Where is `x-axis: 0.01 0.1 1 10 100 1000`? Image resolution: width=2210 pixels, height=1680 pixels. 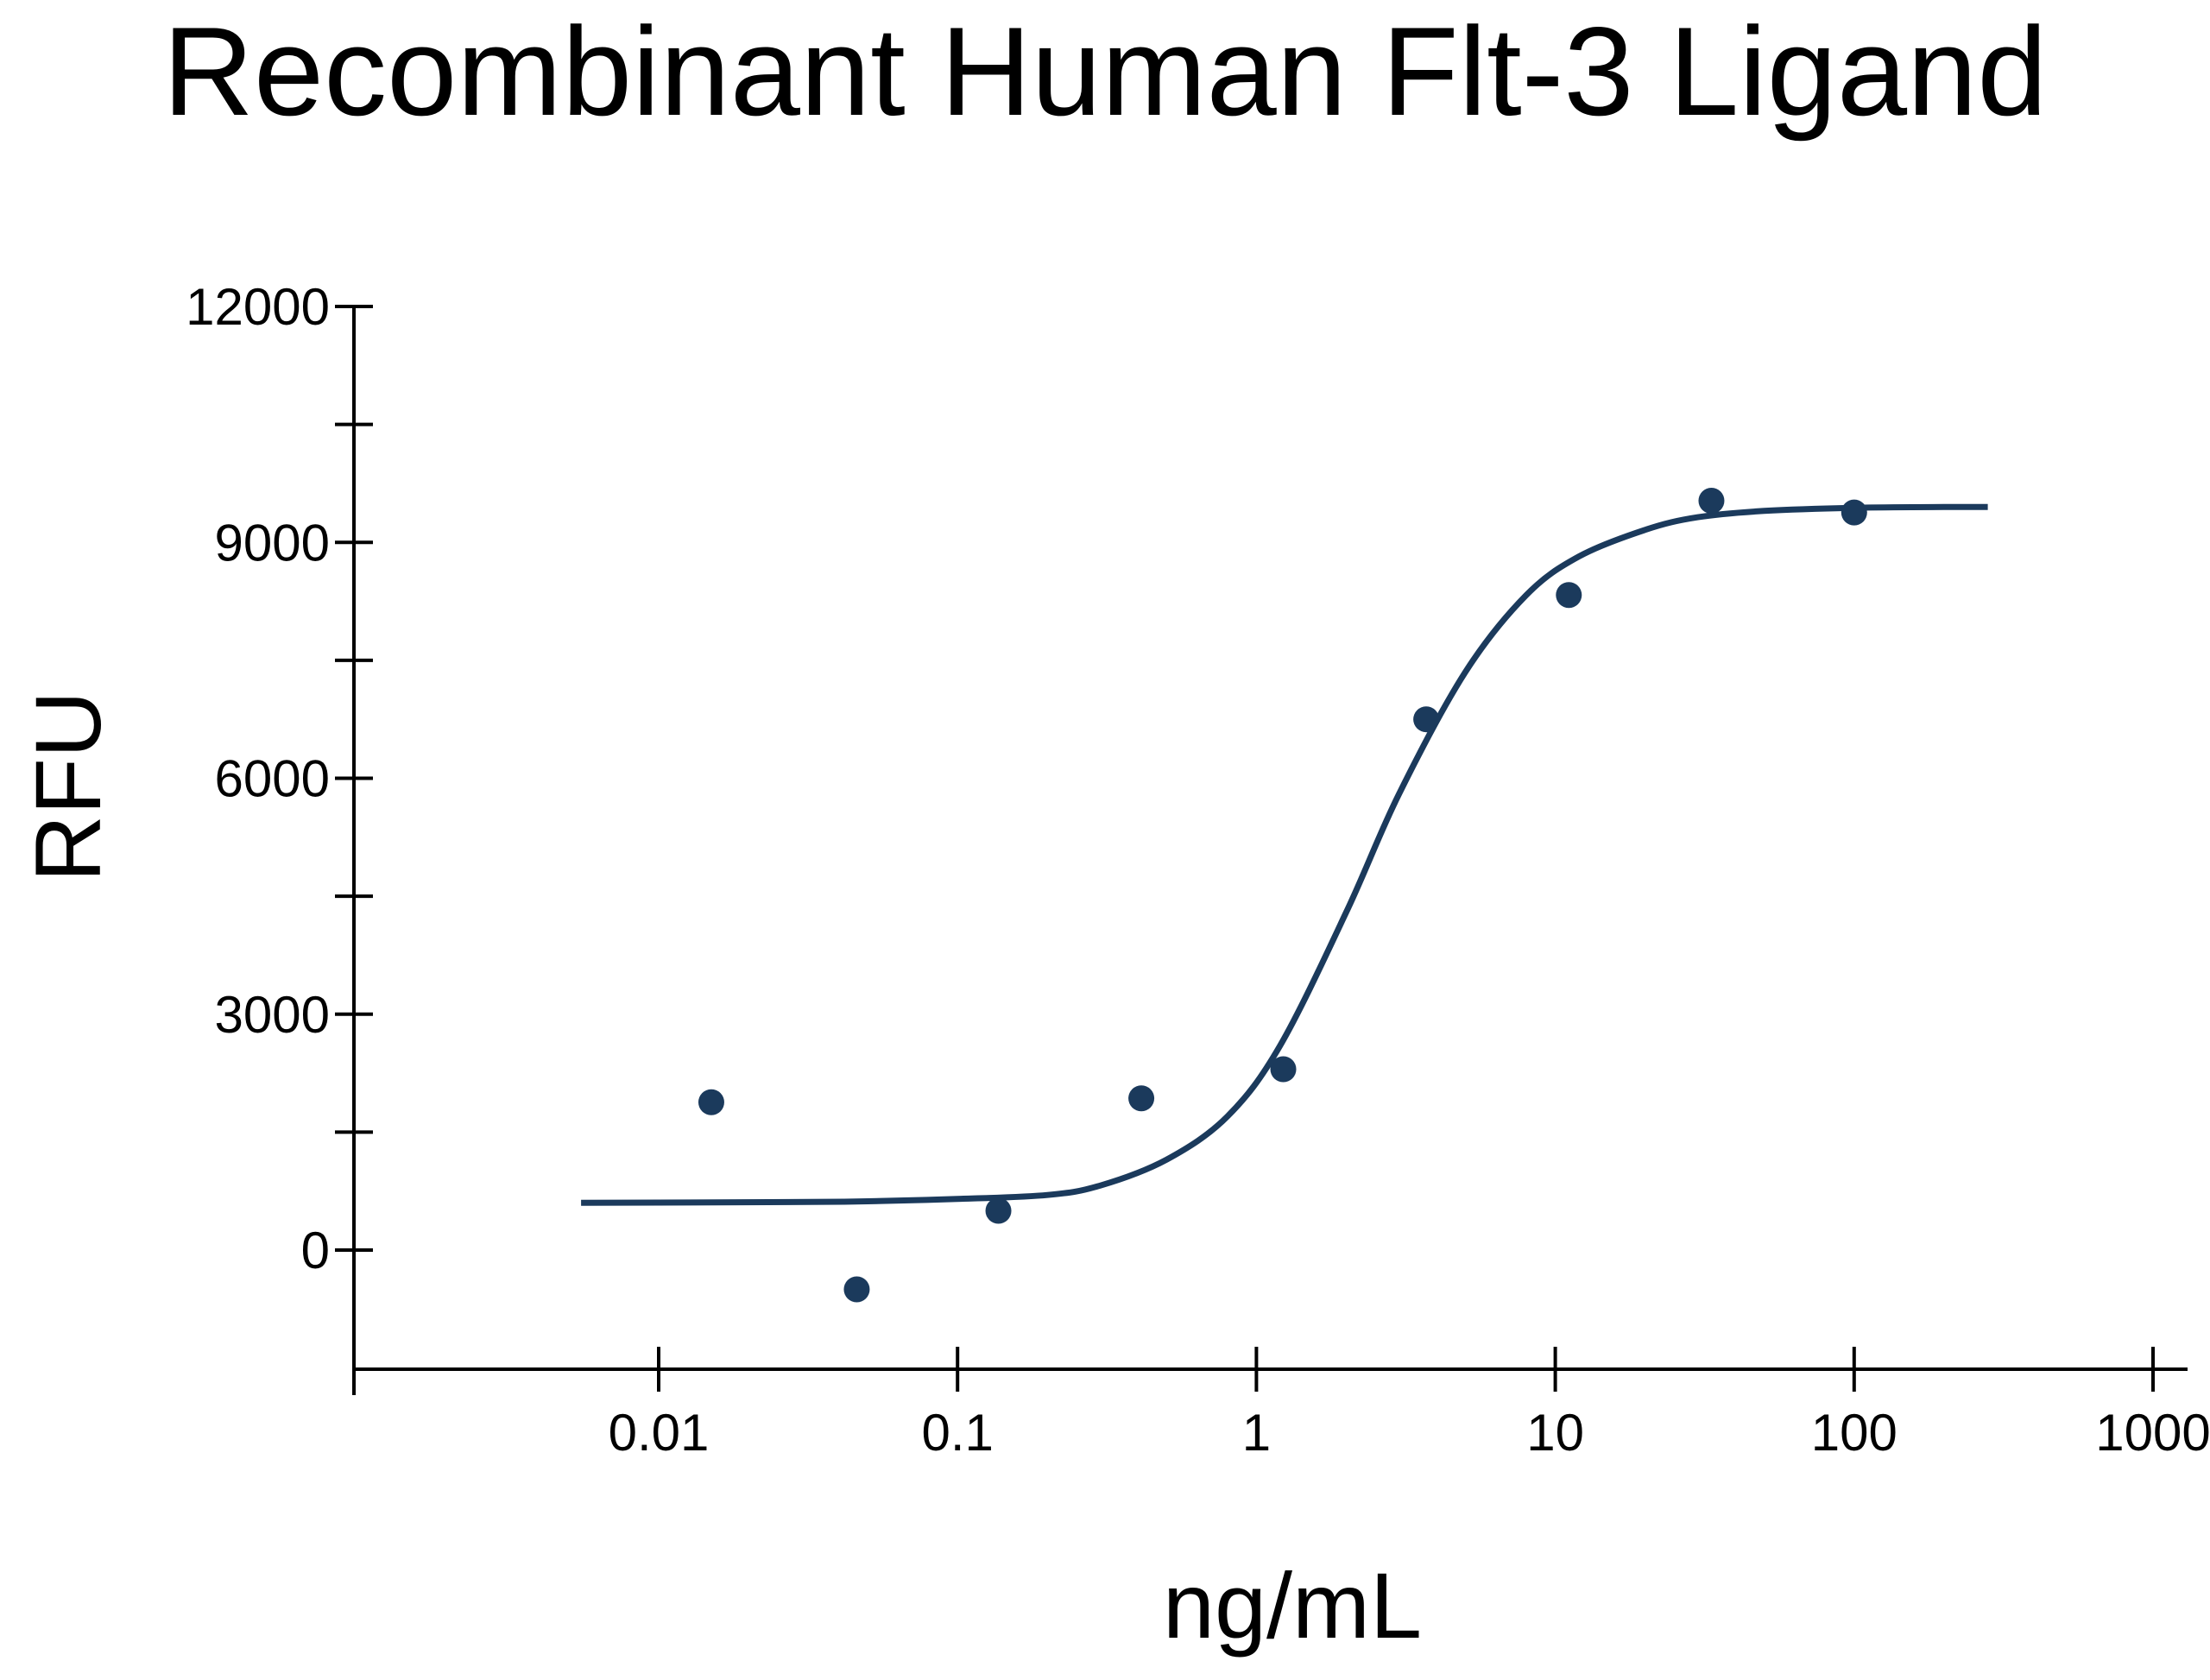 x-axis: 0.01 0.1 1 10 100 1000 is located at coordinates (1282, 1404).